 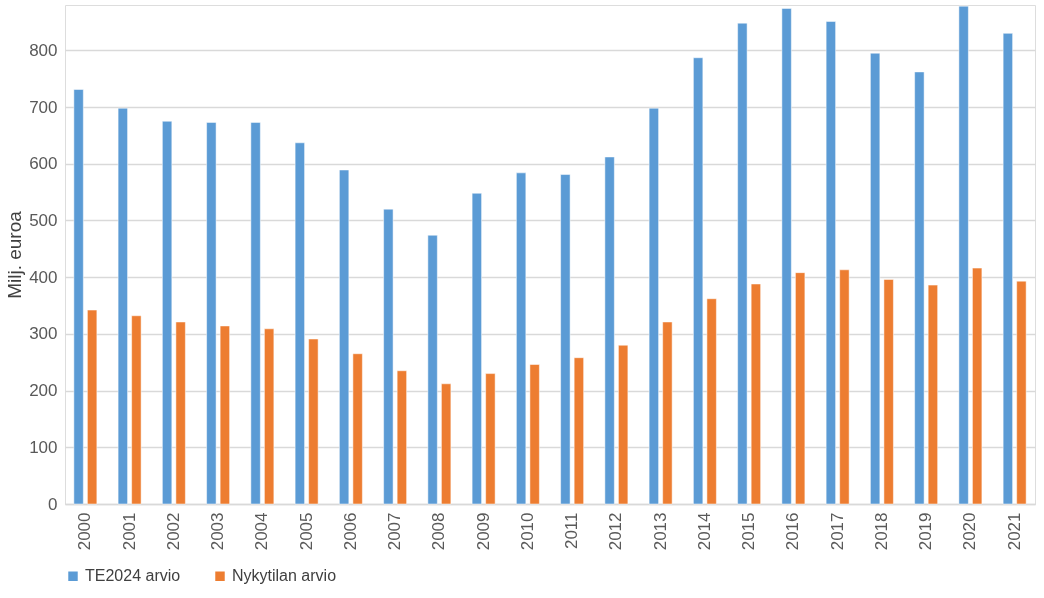 What do you see at coordinates (616, 531) in the screenshot?
I see `x-tick-label: 2012` at bounding box center [616, 531].